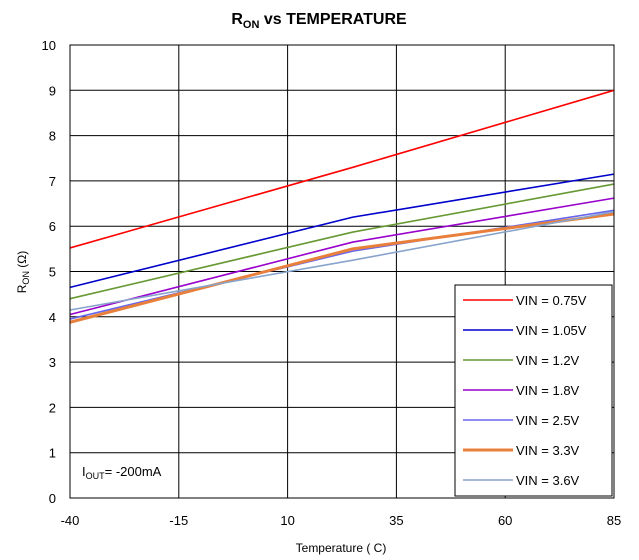  Describe the element at coordinates (52, 362) in the screenshot. I see `y-tick-label: 3` at that location.